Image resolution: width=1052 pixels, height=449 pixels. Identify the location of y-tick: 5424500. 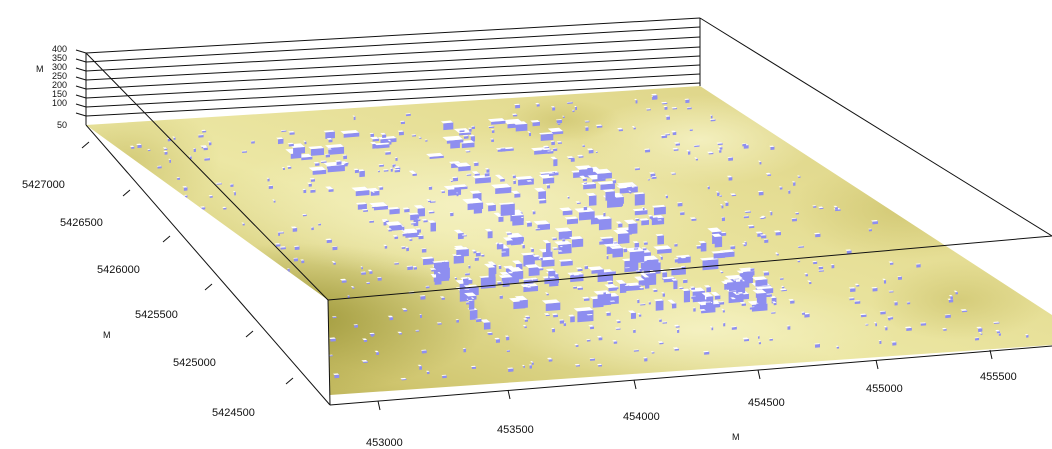
(253, 398).